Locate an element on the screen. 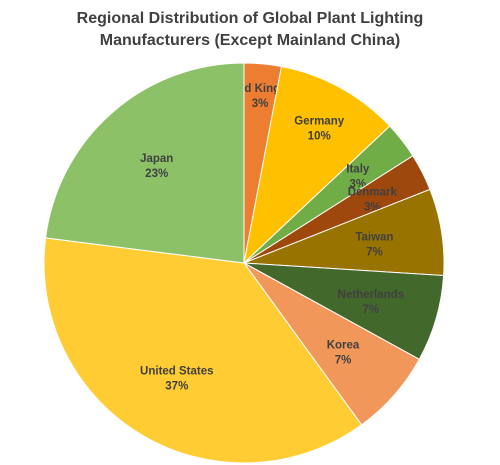 This screenshot has height=465, width=500. chart-title-line-2: Manufacturers (Except Mainland China) is located at coordinates (250, 40).